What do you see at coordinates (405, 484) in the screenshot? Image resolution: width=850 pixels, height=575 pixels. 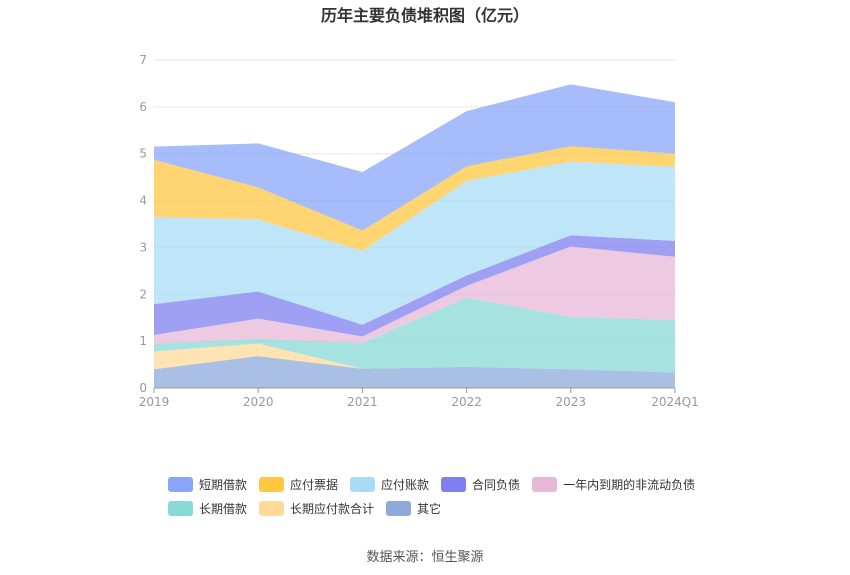 I see `legend-label: 应付账款` at bounding box center [405, 484].